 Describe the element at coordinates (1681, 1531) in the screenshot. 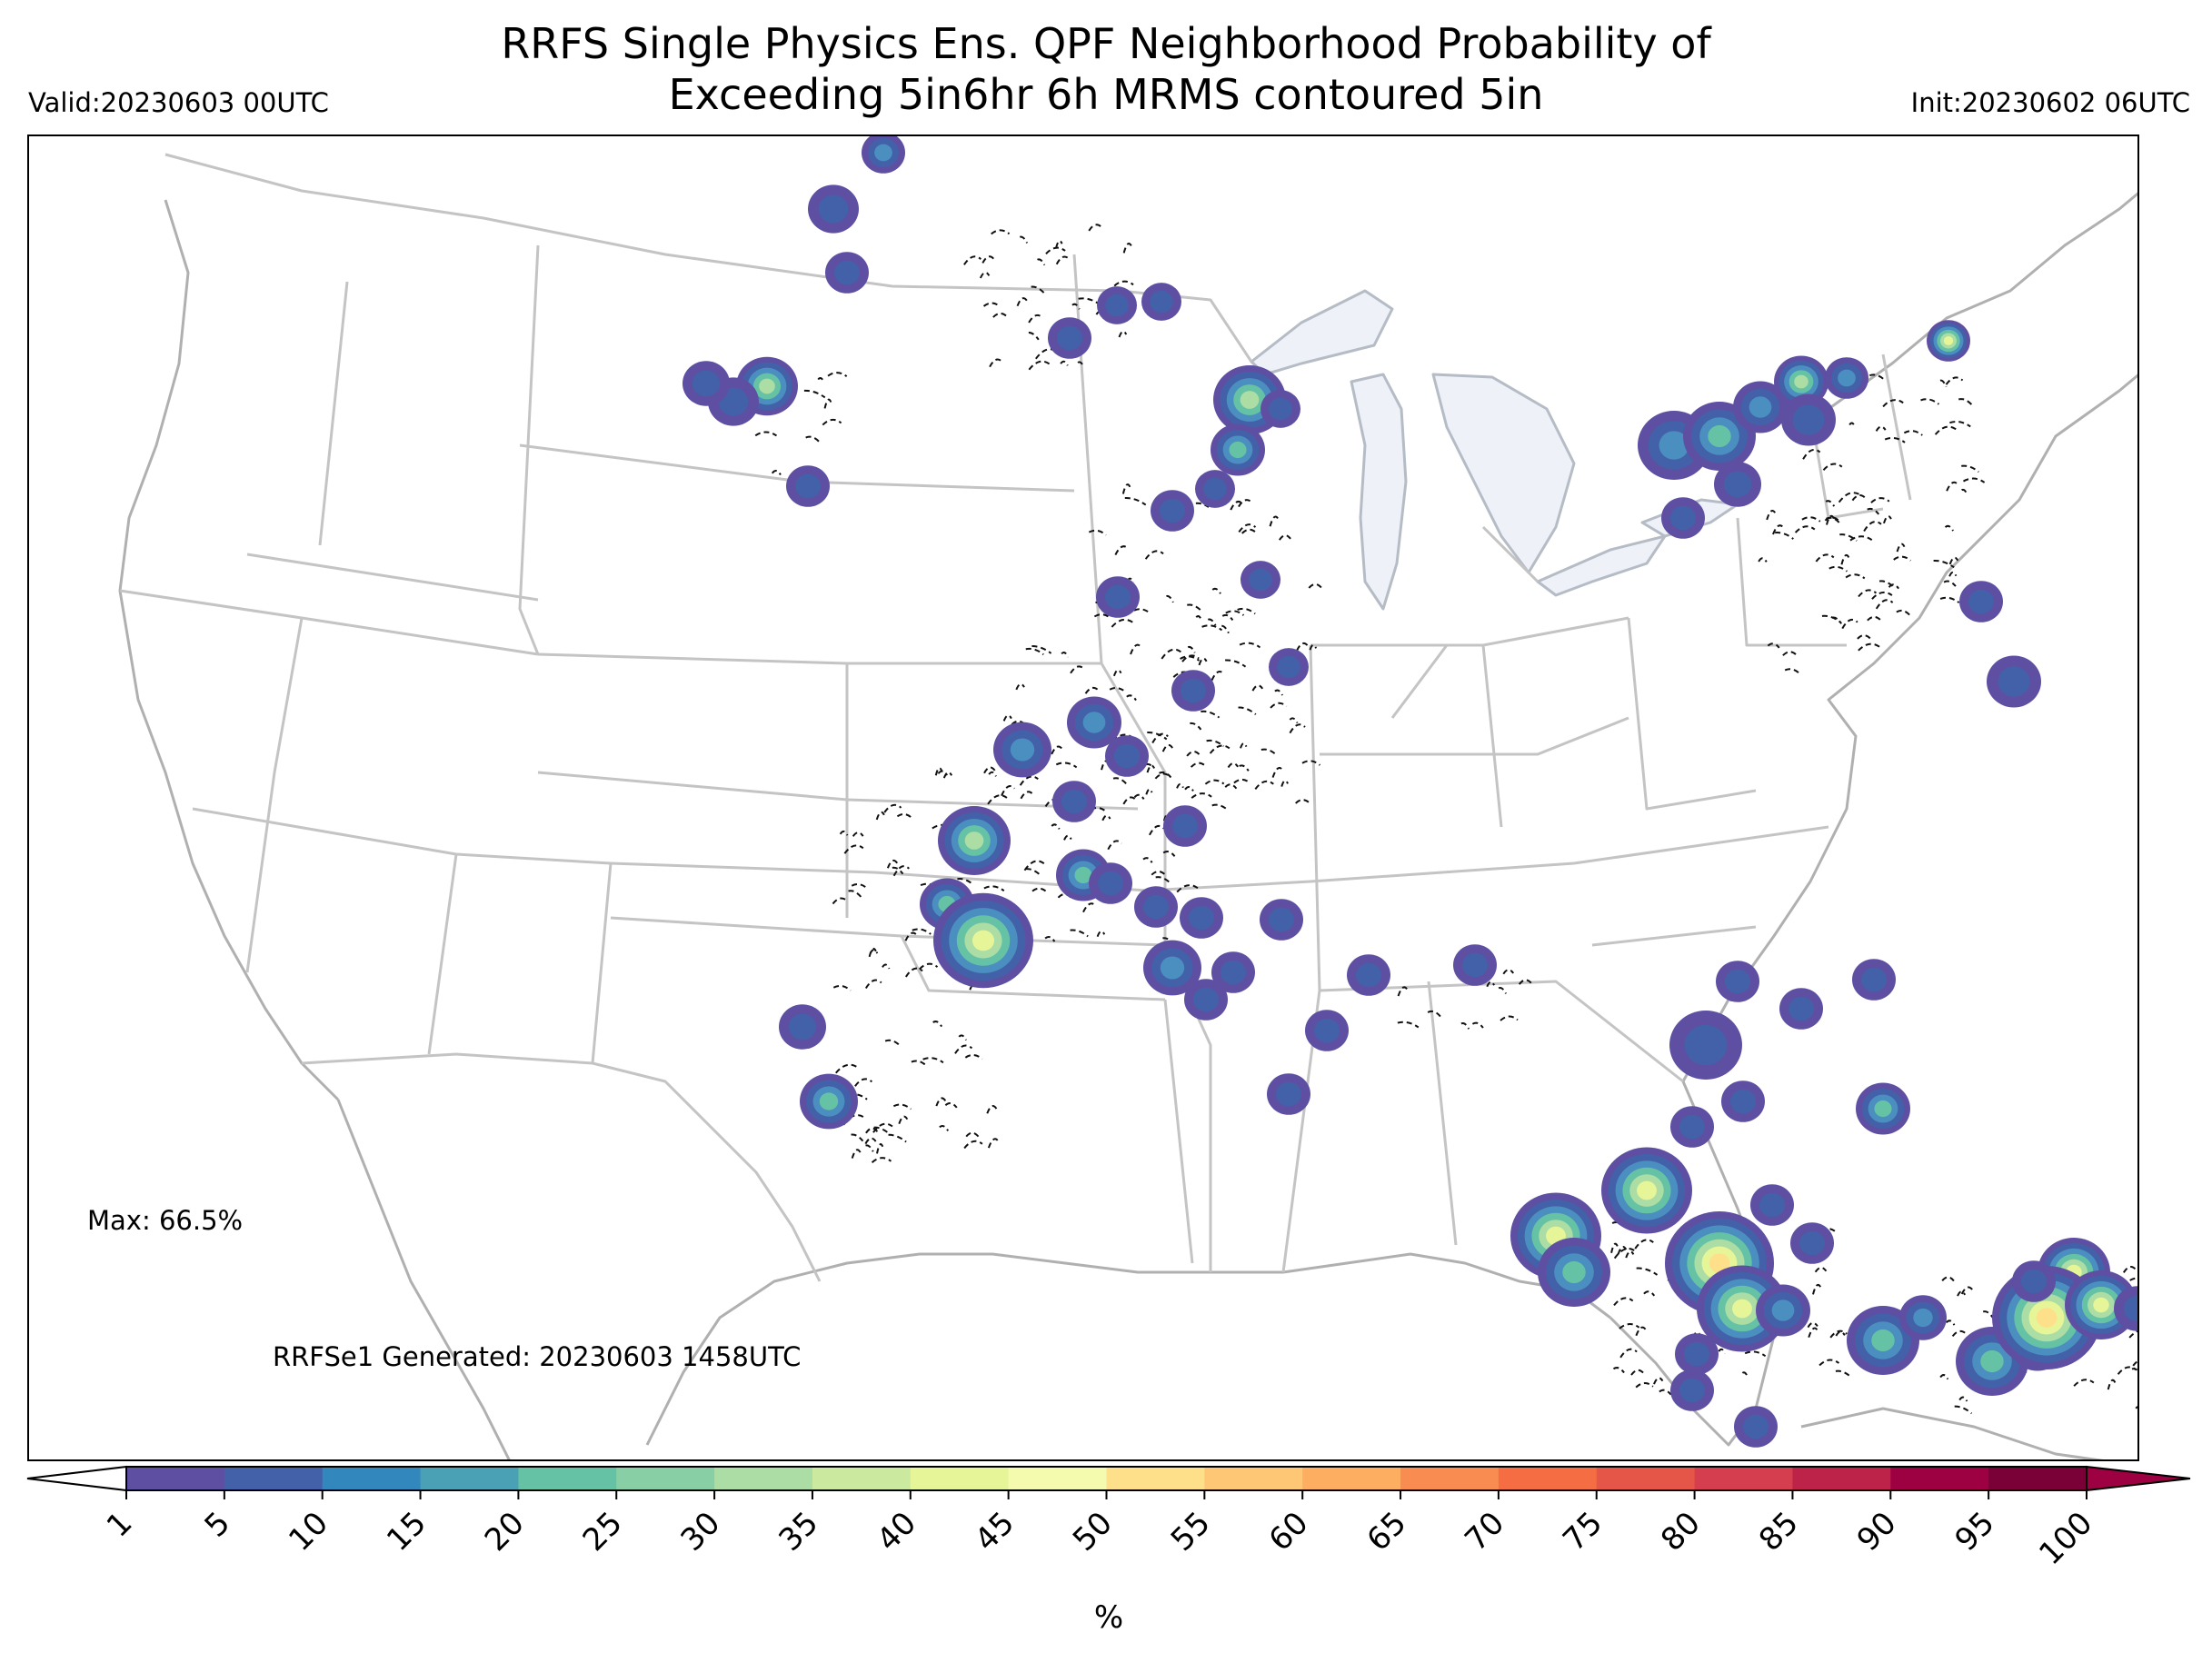

I see `colorbar-tick-label: 80` at that location.